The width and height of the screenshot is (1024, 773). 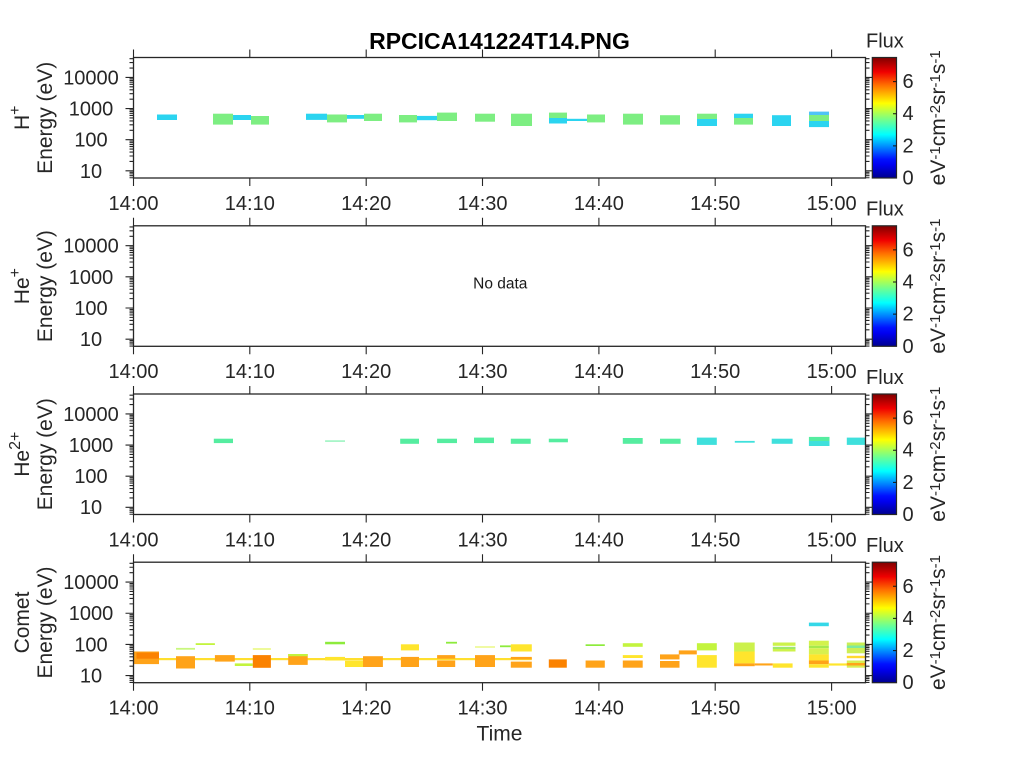 What do you see at coordinates (22, 622) in the screenshot?
I see `svg-text: Comet` at bounding box center [22, 622].